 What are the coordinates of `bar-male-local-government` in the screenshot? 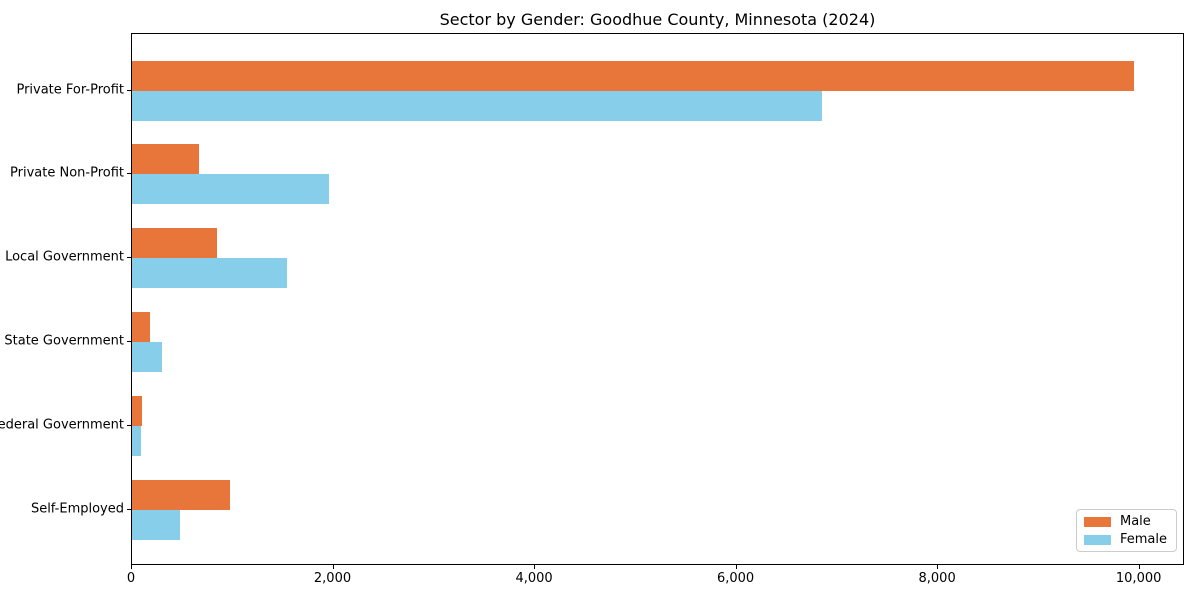 It's located at (175, 243).